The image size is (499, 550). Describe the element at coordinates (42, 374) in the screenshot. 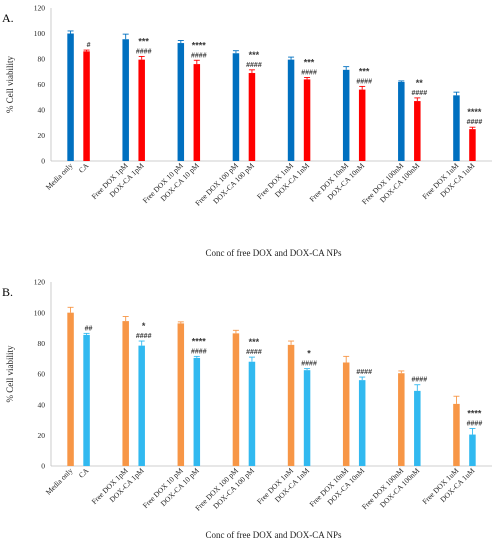

I see `panel-b-y-tick-label: 60` at that location.